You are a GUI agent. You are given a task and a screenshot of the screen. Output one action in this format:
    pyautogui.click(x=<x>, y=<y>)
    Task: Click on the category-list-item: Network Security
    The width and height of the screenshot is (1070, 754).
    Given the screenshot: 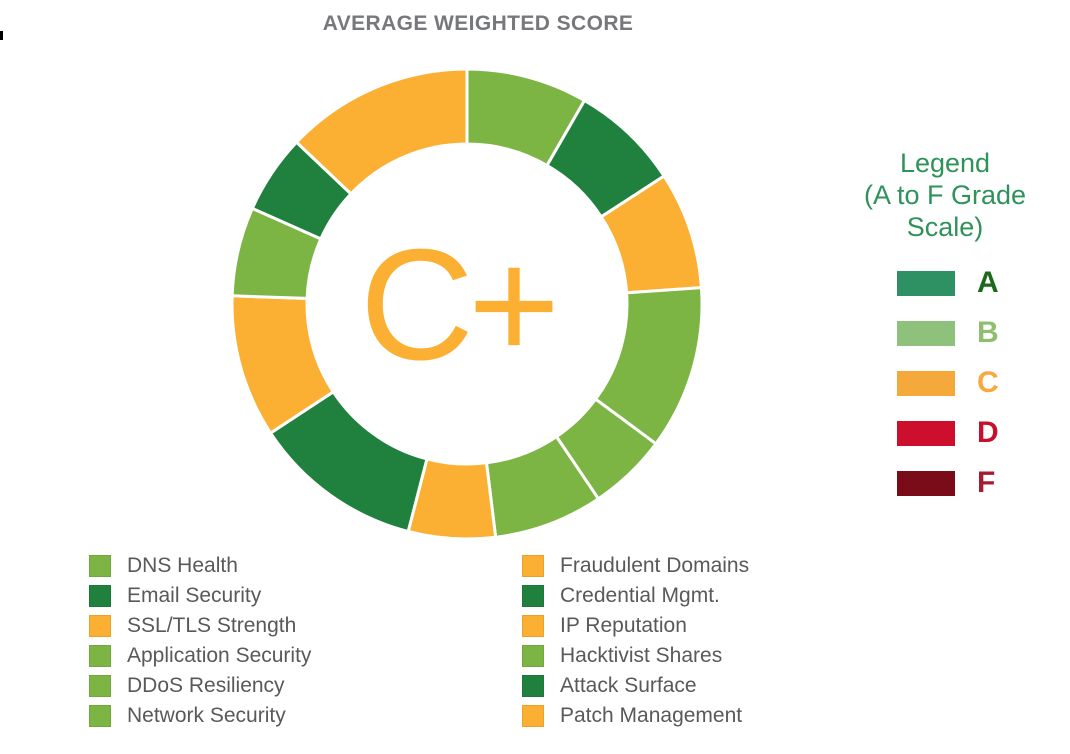 What is the action you would take?
    pyautogui.click(x=200, y=715)
    